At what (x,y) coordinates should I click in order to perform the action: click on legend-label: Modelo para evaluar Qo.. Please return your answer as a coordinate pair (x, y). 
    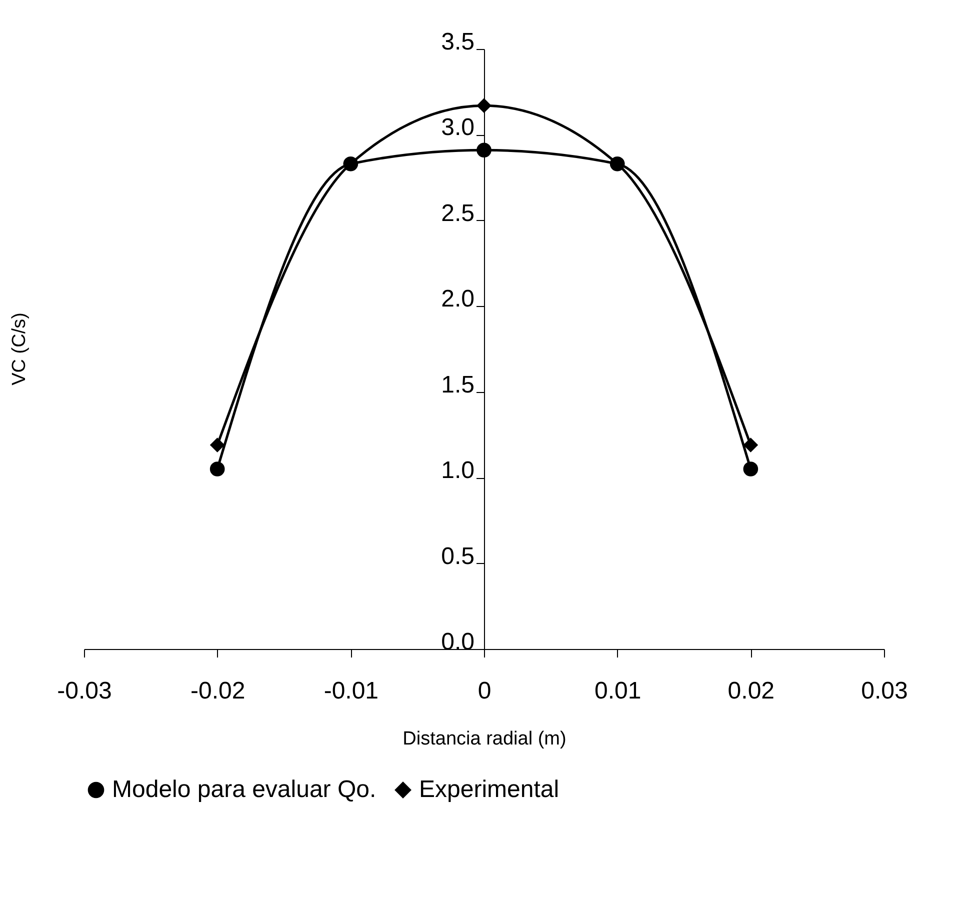
    Looking at the image, I should click on (244, 789).